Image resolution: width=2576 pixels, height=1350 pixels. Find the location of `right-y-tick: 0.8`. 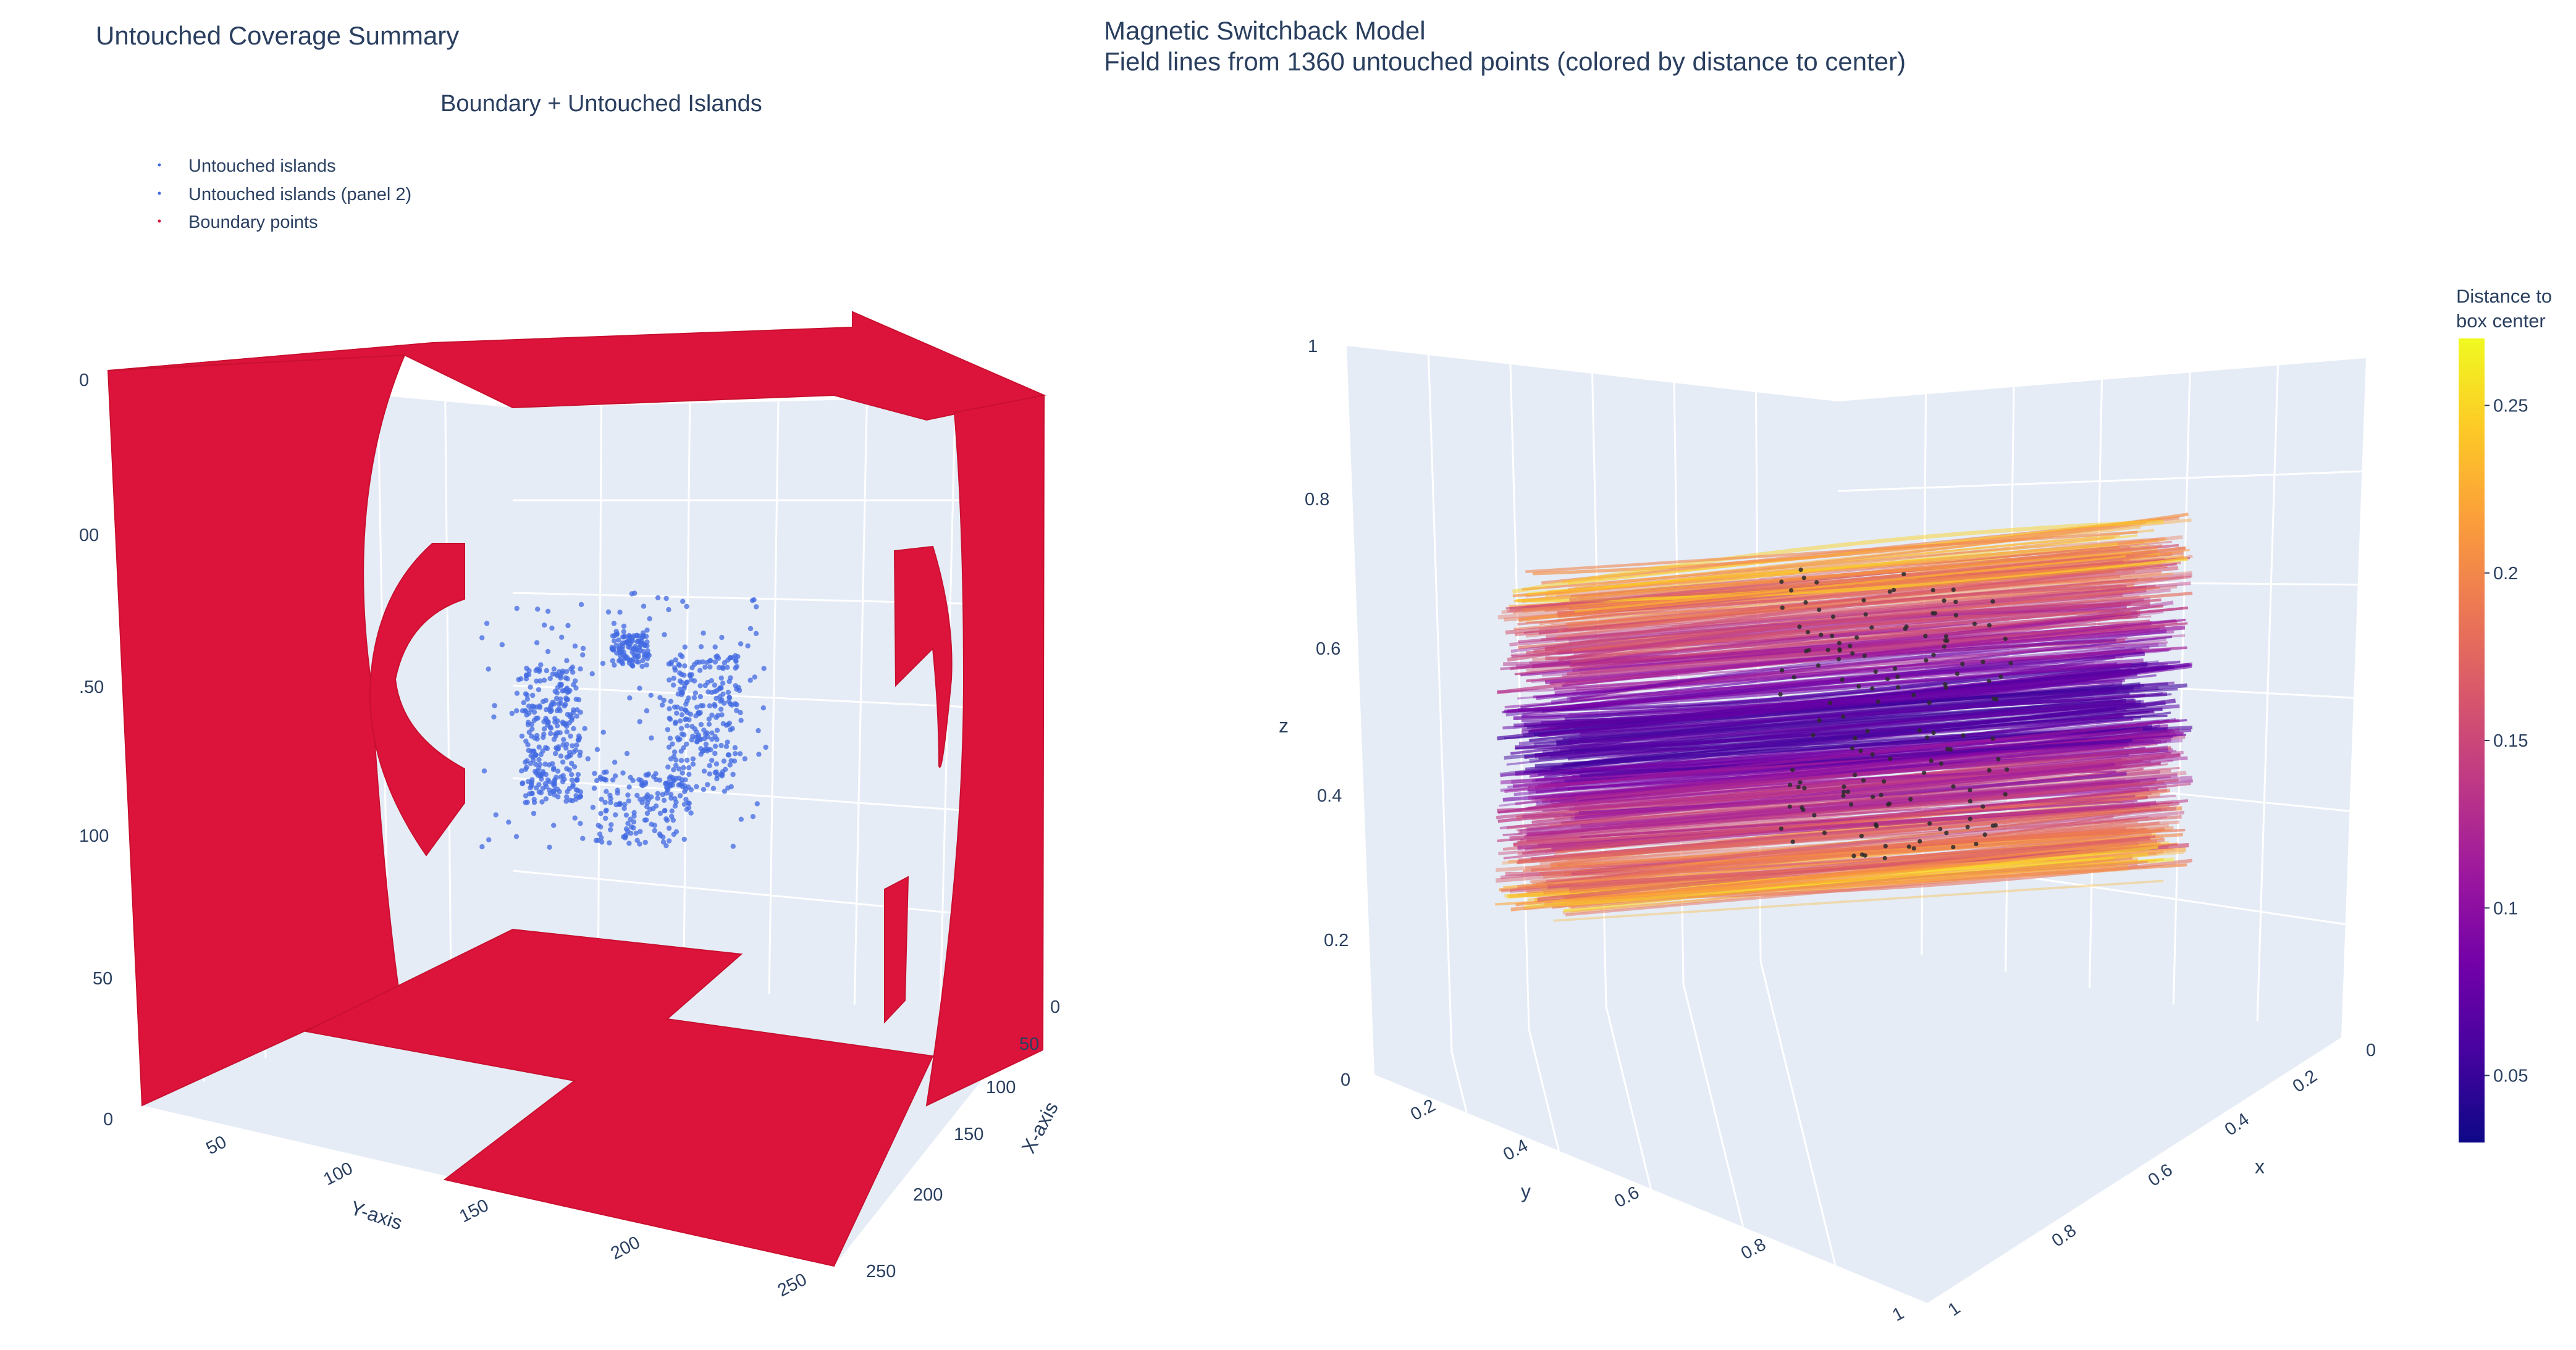

right-y-tick: 0.8 is located at coordinates (1753, 1249).